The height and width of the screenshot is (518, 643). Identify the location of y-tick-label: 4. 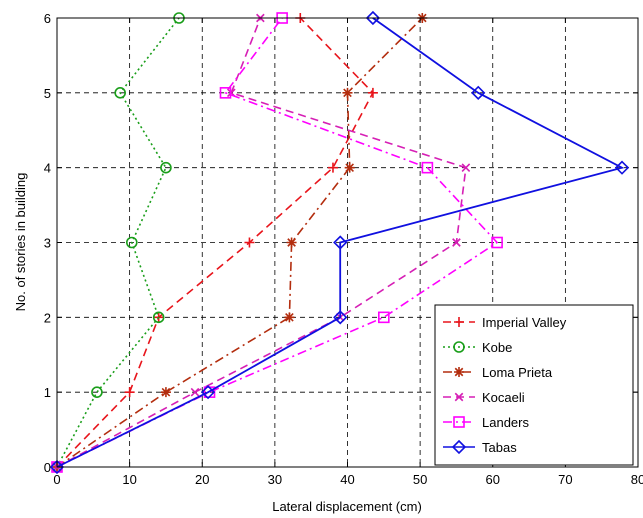
(47, 168).